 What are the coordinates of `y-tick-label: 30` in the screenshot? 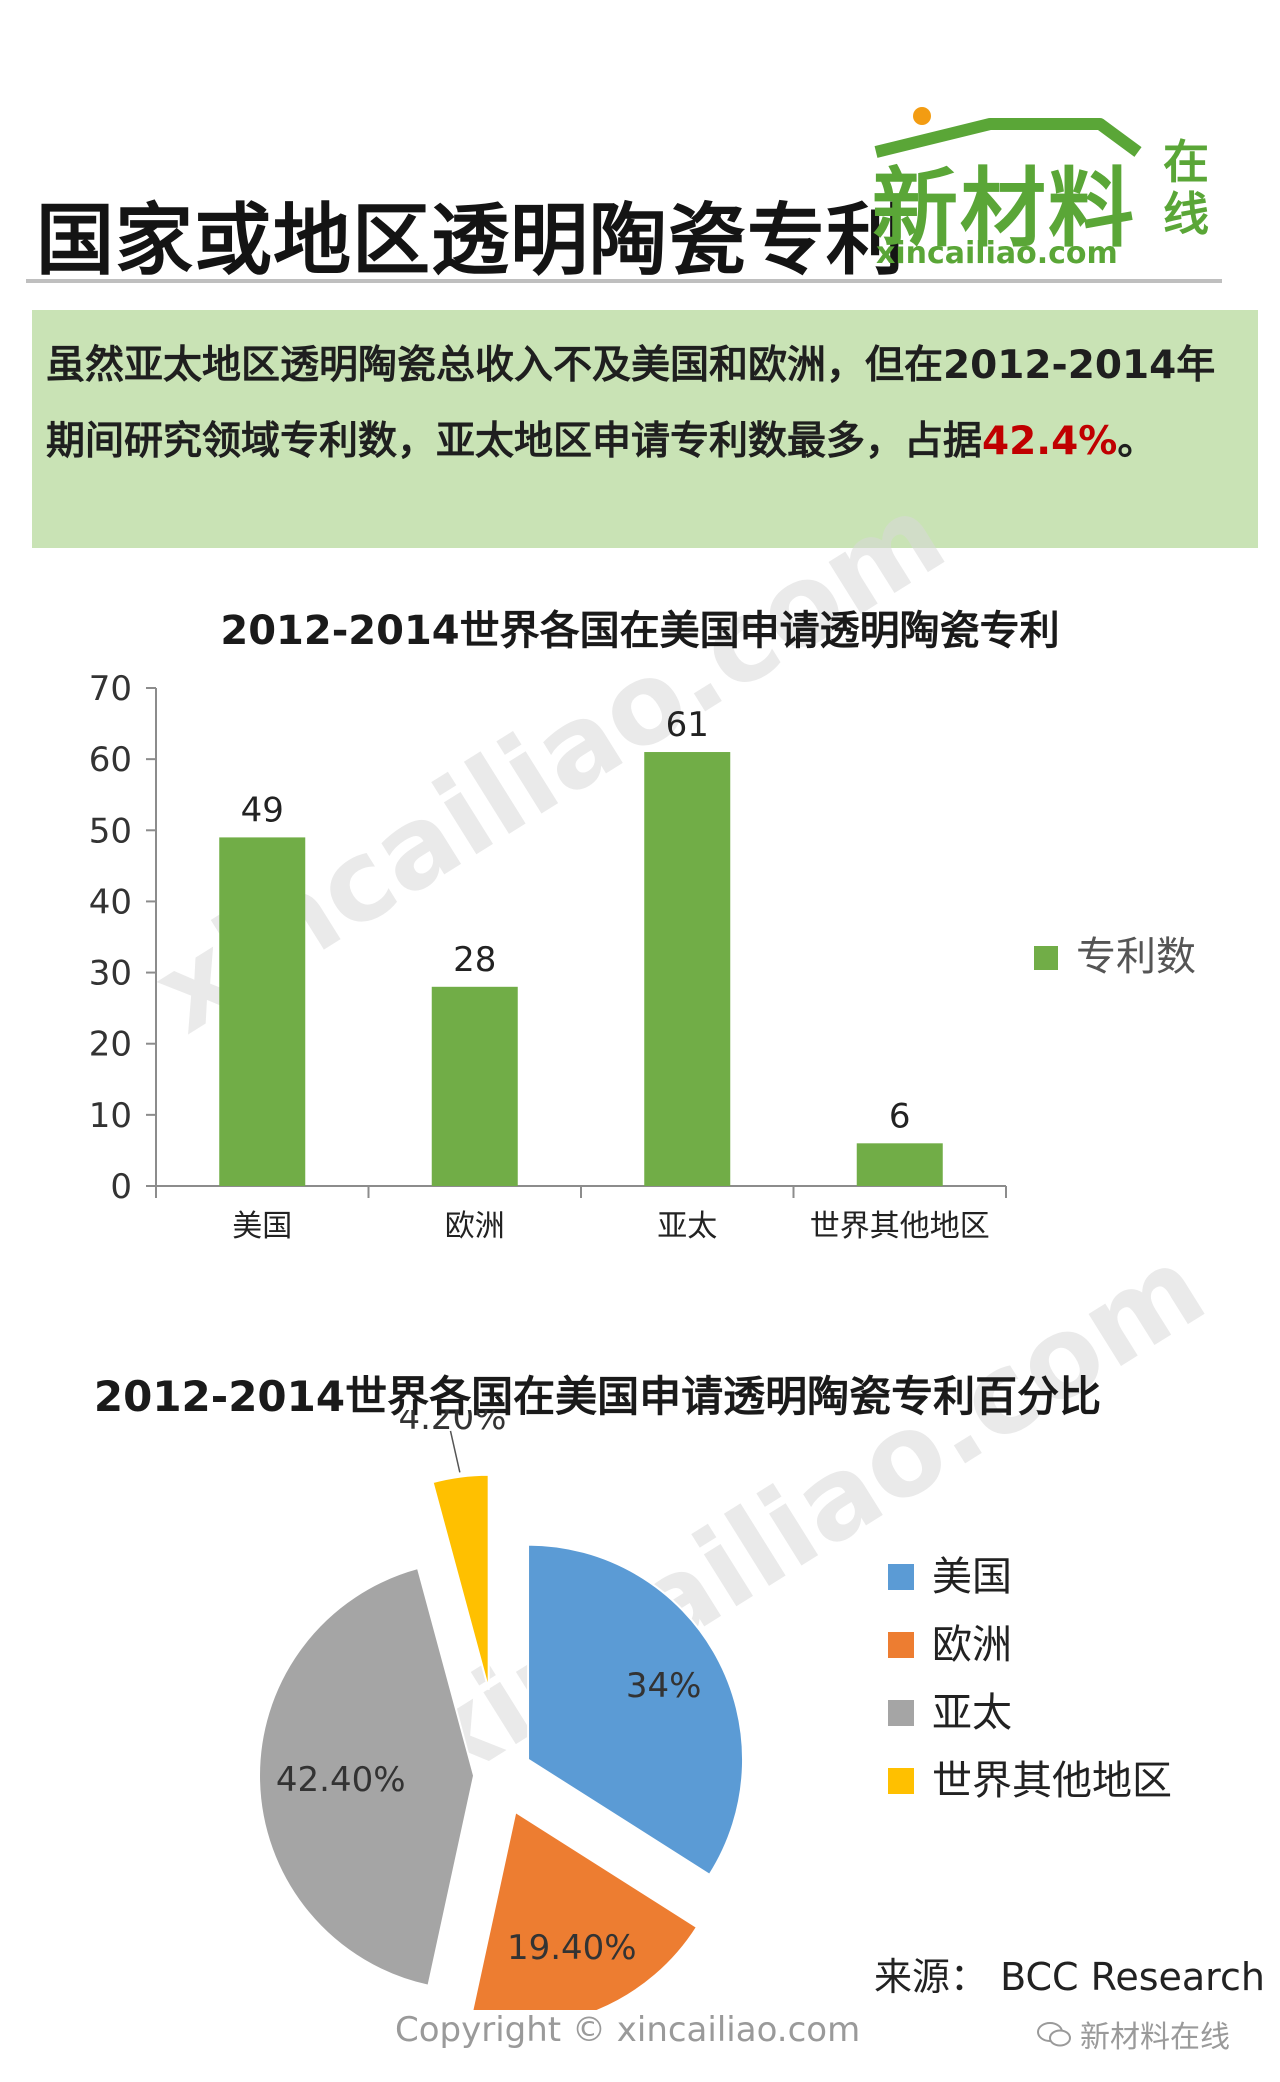 It's located at (110, 974).